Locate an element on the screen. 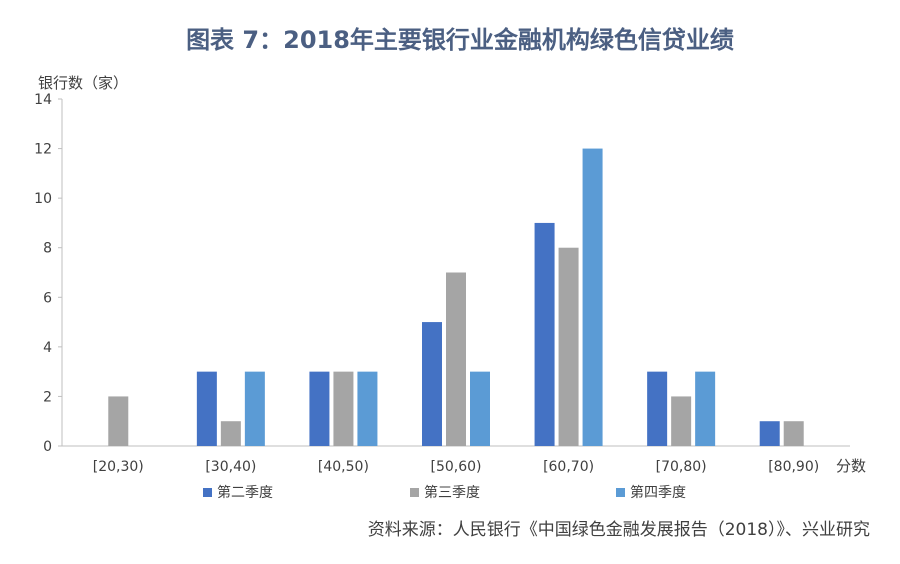 Image resolution: width=900 pixels, height=564 pixels. x-tick-label: [60,70) is located at coordinates (568, 467).